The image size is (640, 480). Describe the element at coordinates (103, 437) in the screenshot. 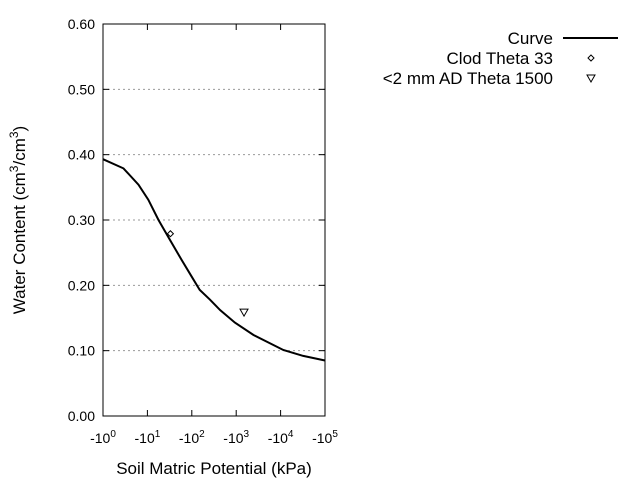

I see `x-tick-label: -100` at that location.